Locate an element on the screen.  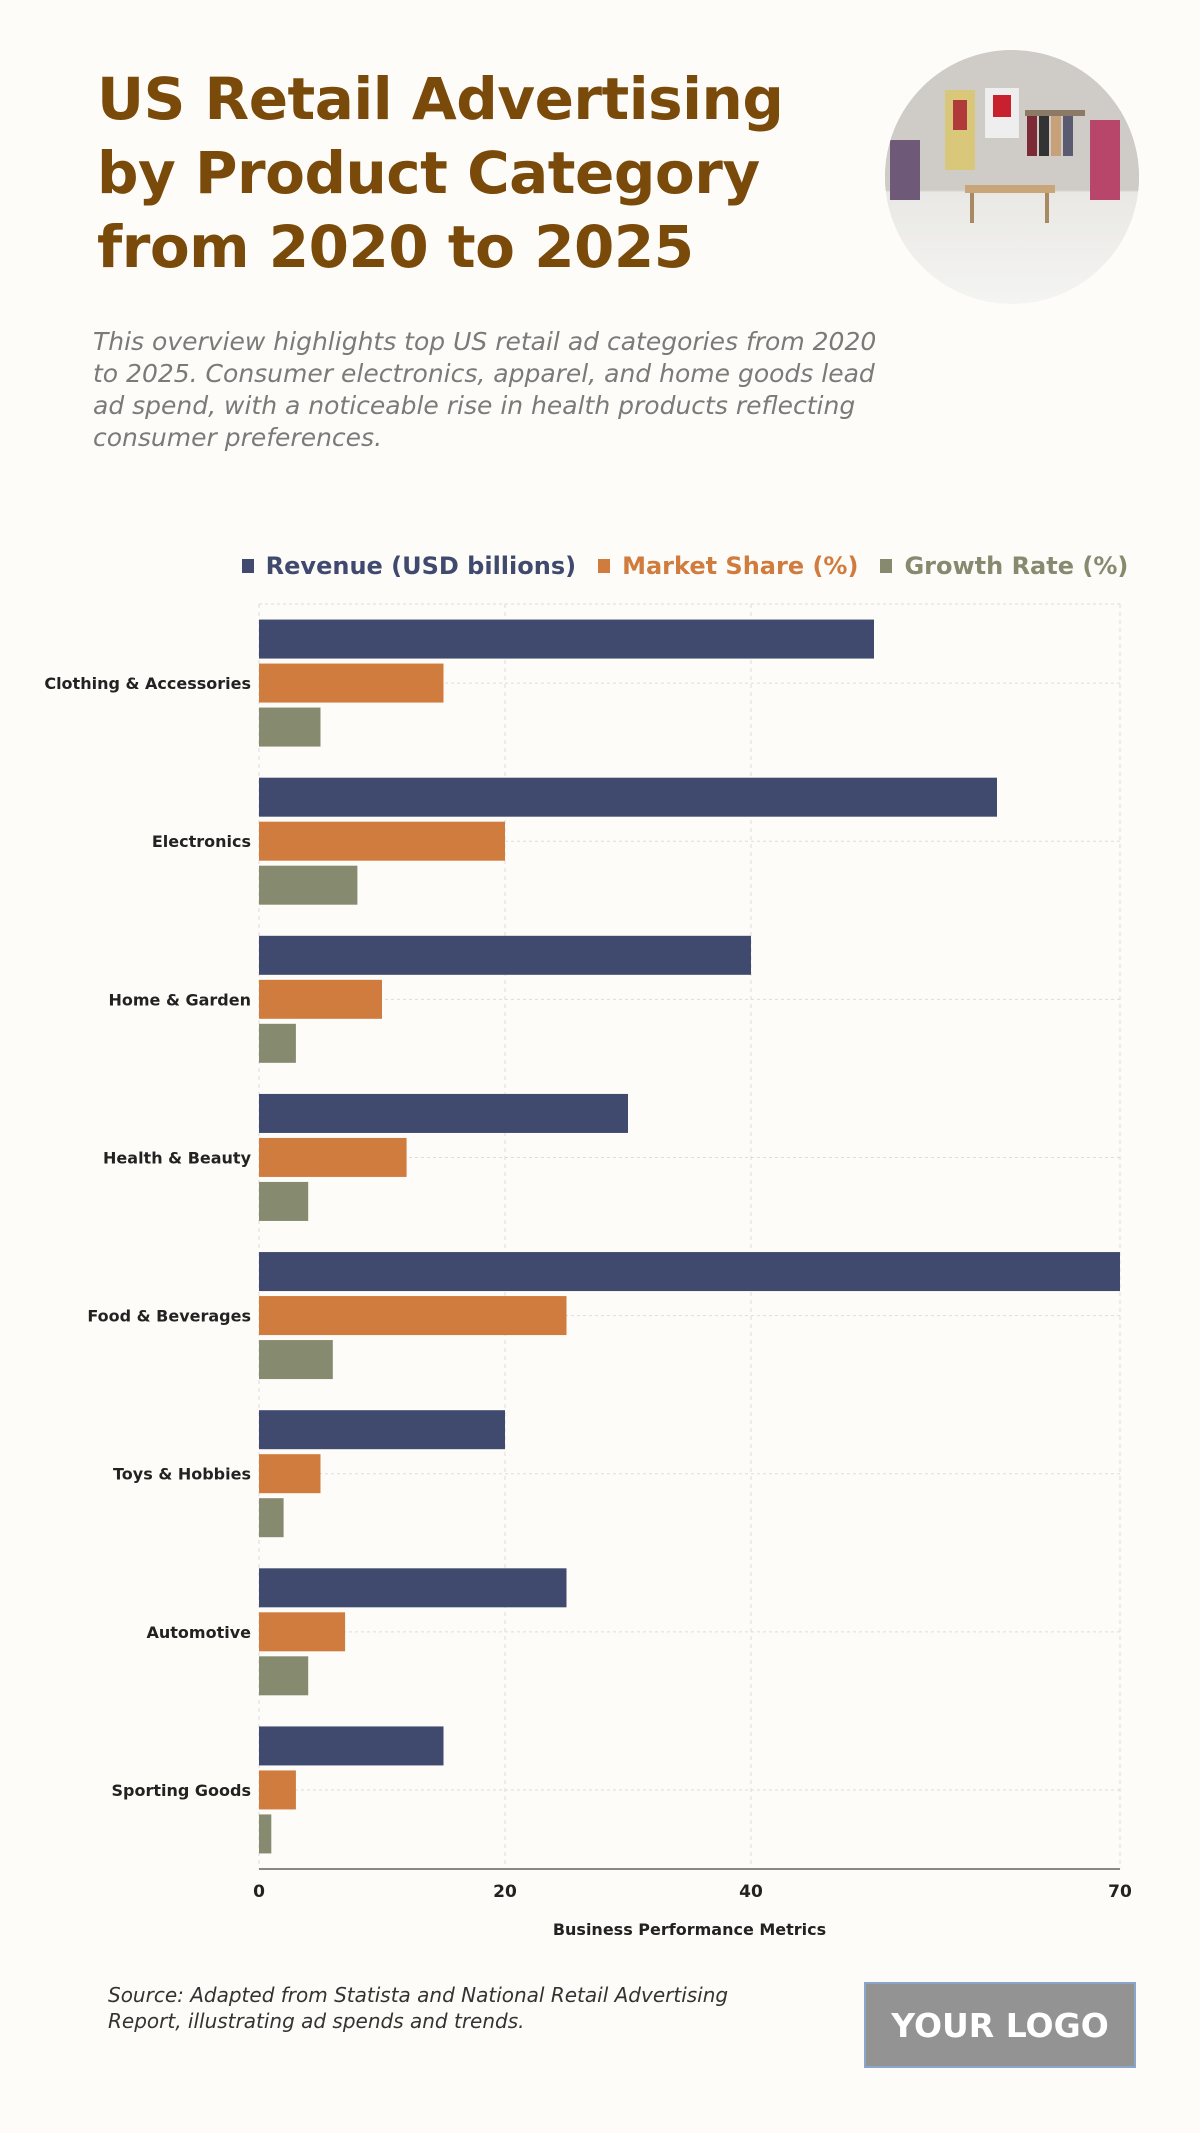
legend-item-revenue: Revenue (USD billions) is located at coordinates (409, 566).